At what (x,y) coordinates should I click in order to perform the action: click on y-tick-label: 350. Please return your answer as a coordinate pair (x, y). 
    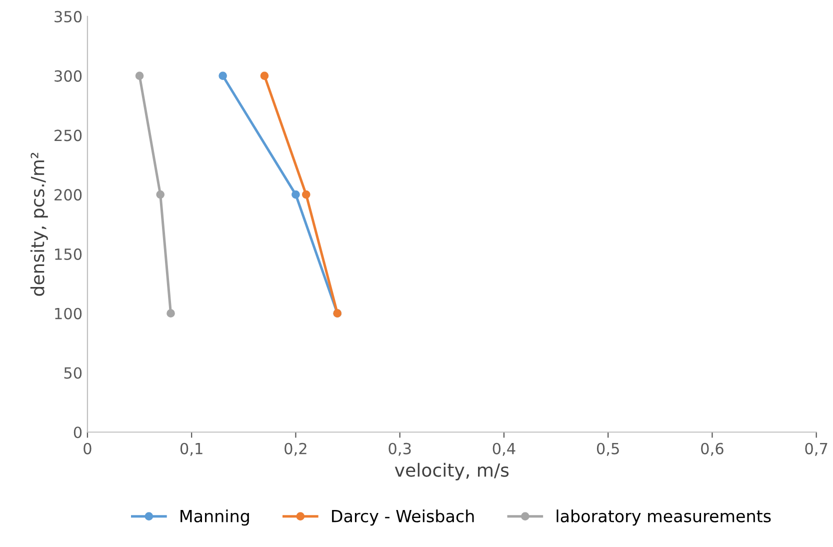
    Looking at the image, I should click on (68, 16).